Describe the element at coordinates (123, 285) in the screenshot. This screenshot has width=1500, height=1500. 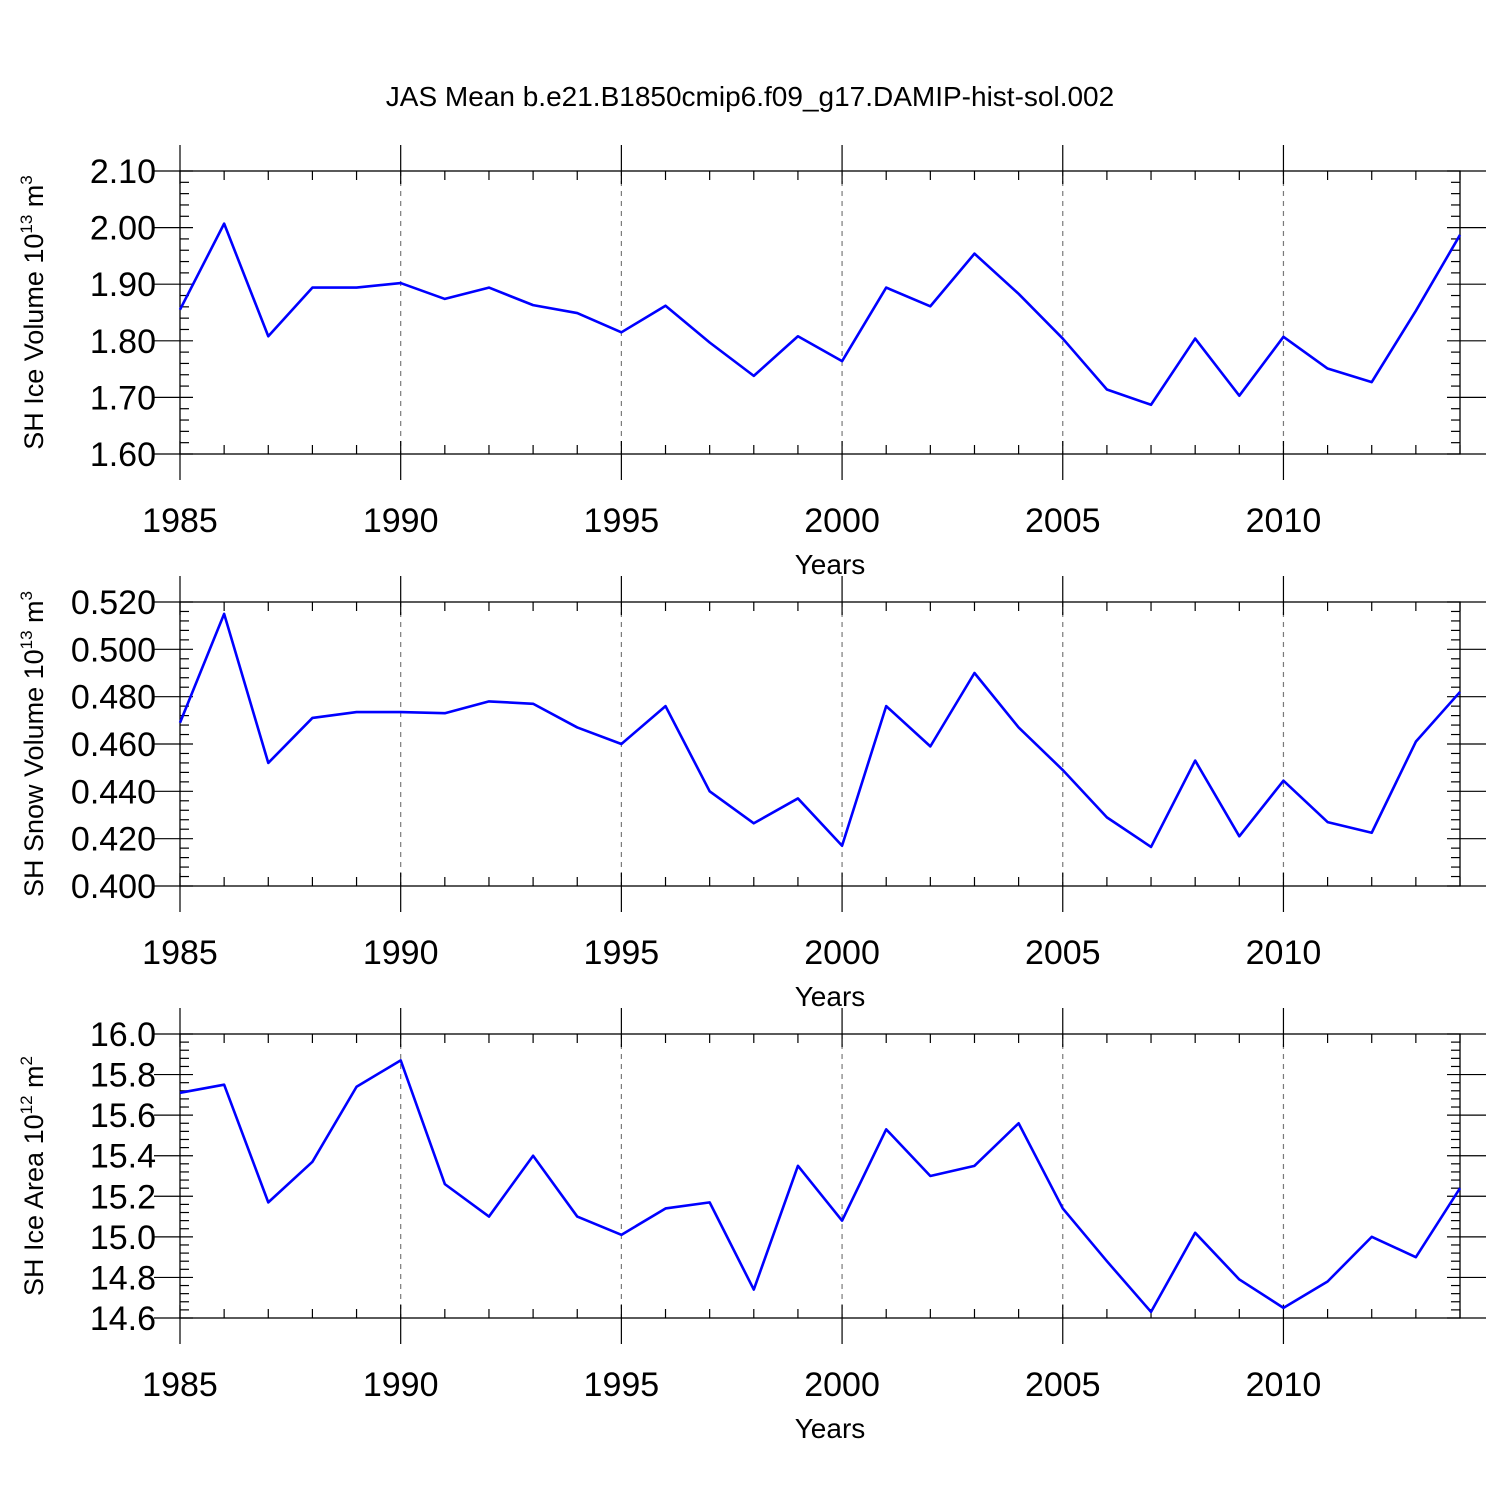
I see `y-tick-label: 1.90` at that location.